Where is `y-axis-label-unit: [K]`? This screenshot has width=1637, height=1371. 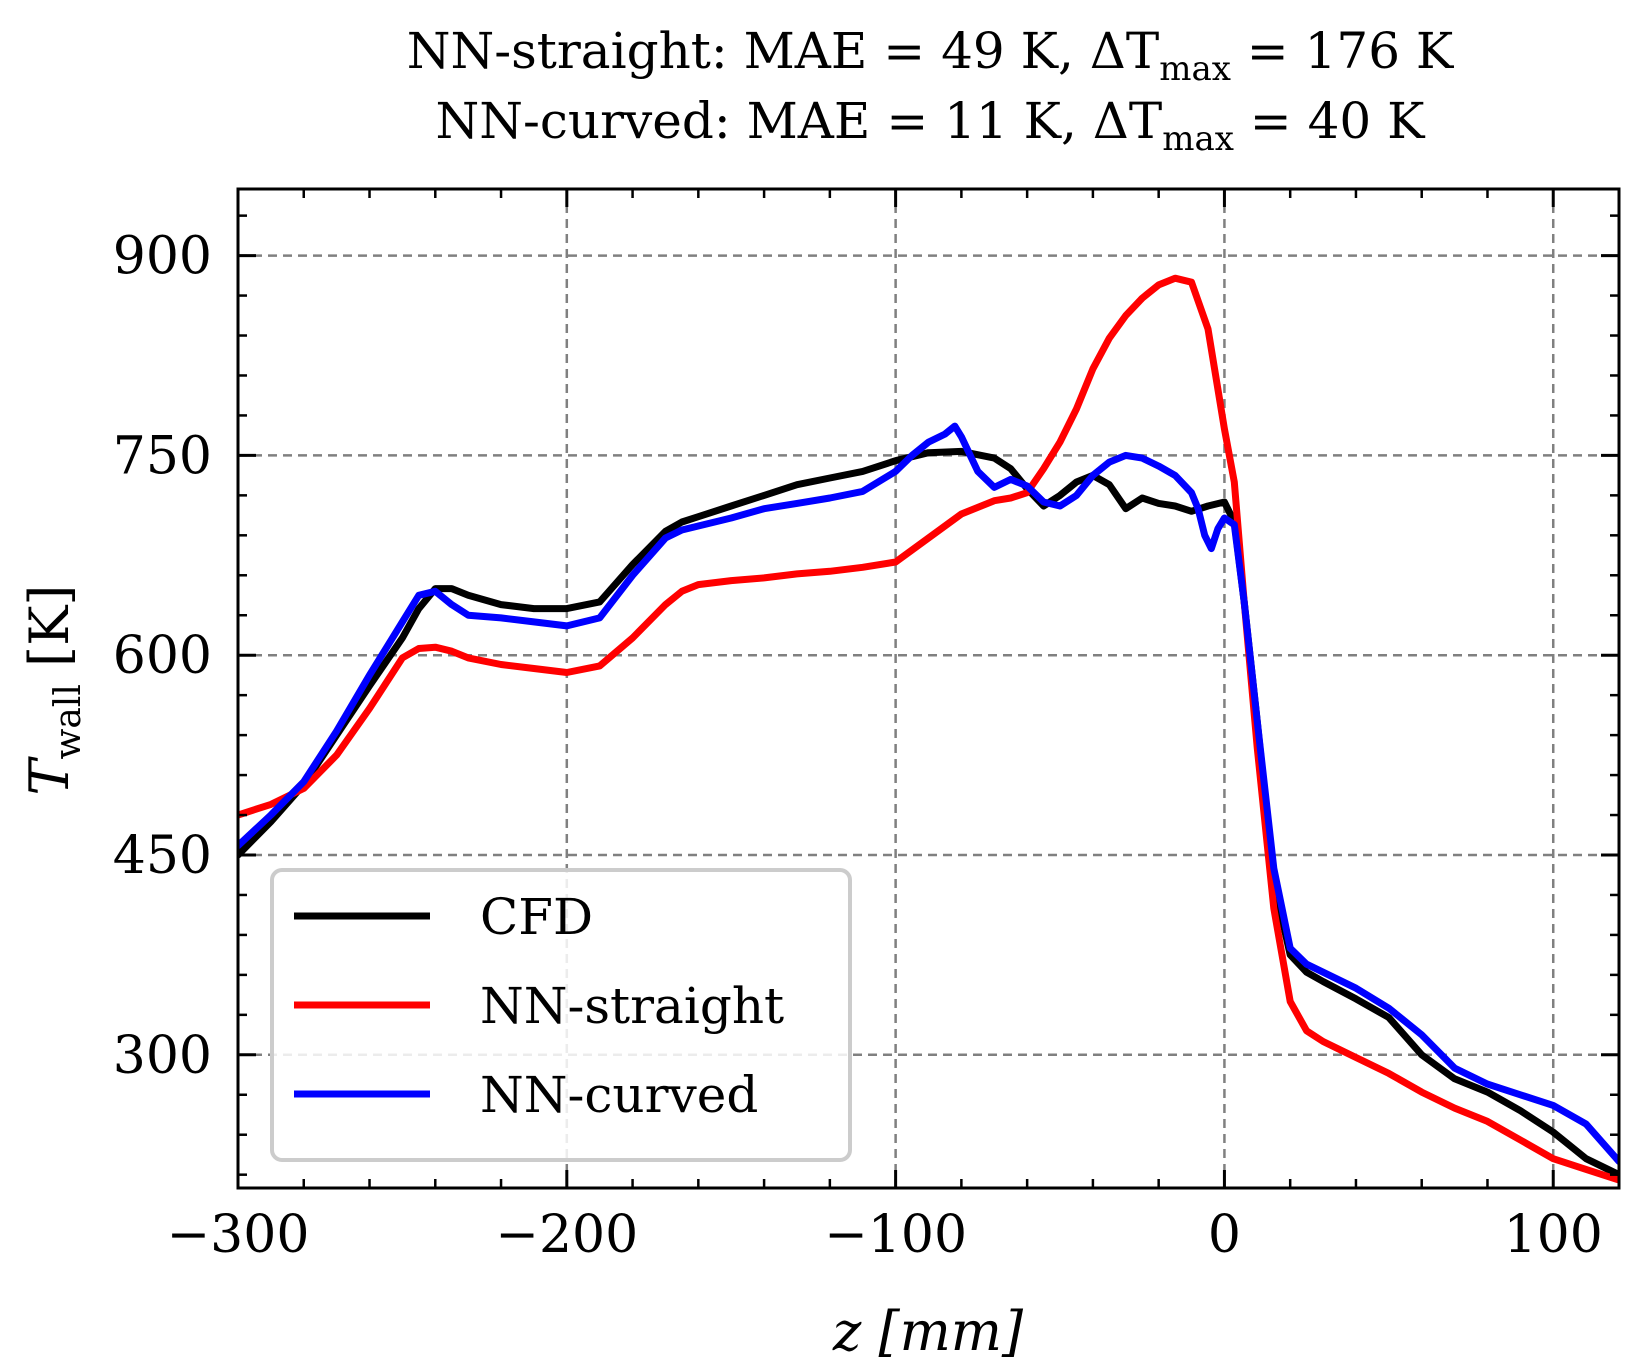
y-axis-label-unit: [K] is located at coordinates (49, 635).